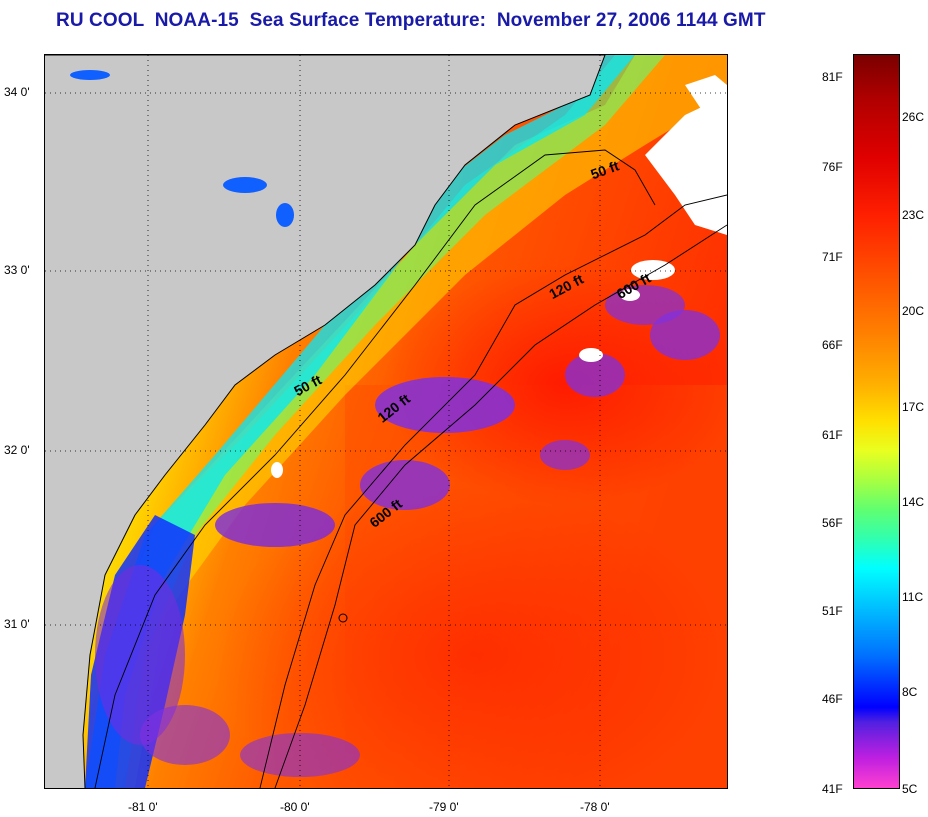  I want to click on lat-label-34: 34 0', so click(17, 92).